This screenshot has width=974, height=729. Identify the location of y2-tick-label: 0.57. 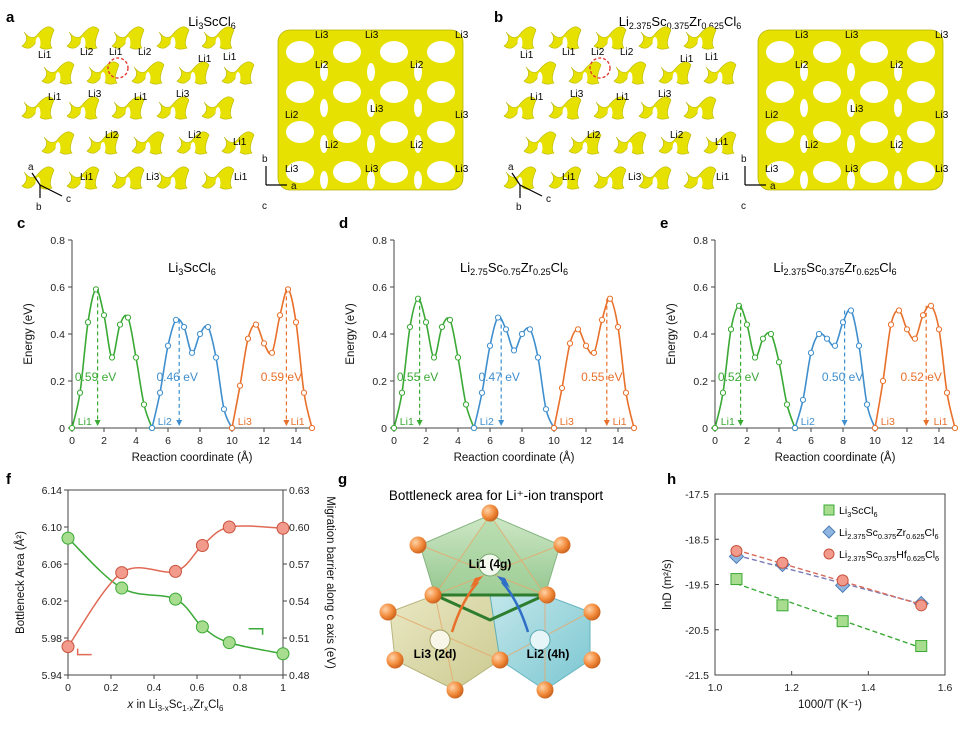
(299, 565).